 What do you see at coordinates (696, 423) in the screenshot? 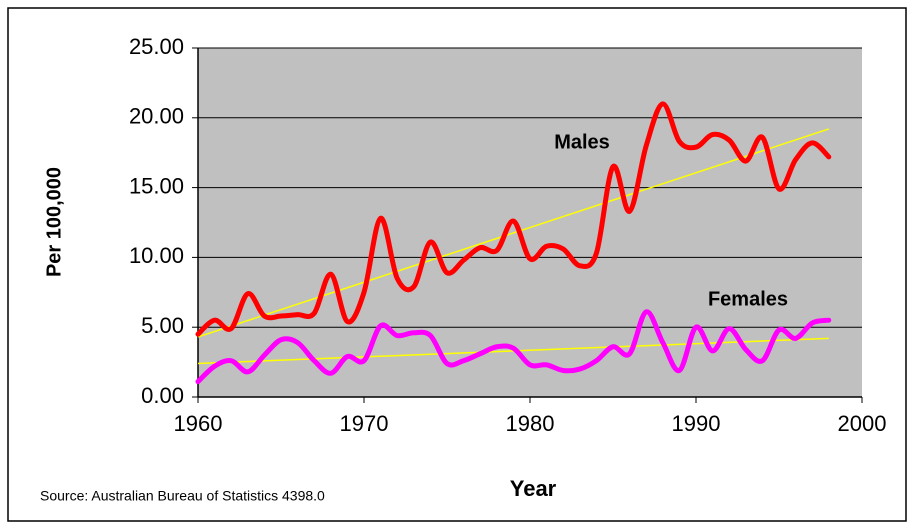
I see `x-tick-label: 1990` at bounding box center [696, 423].